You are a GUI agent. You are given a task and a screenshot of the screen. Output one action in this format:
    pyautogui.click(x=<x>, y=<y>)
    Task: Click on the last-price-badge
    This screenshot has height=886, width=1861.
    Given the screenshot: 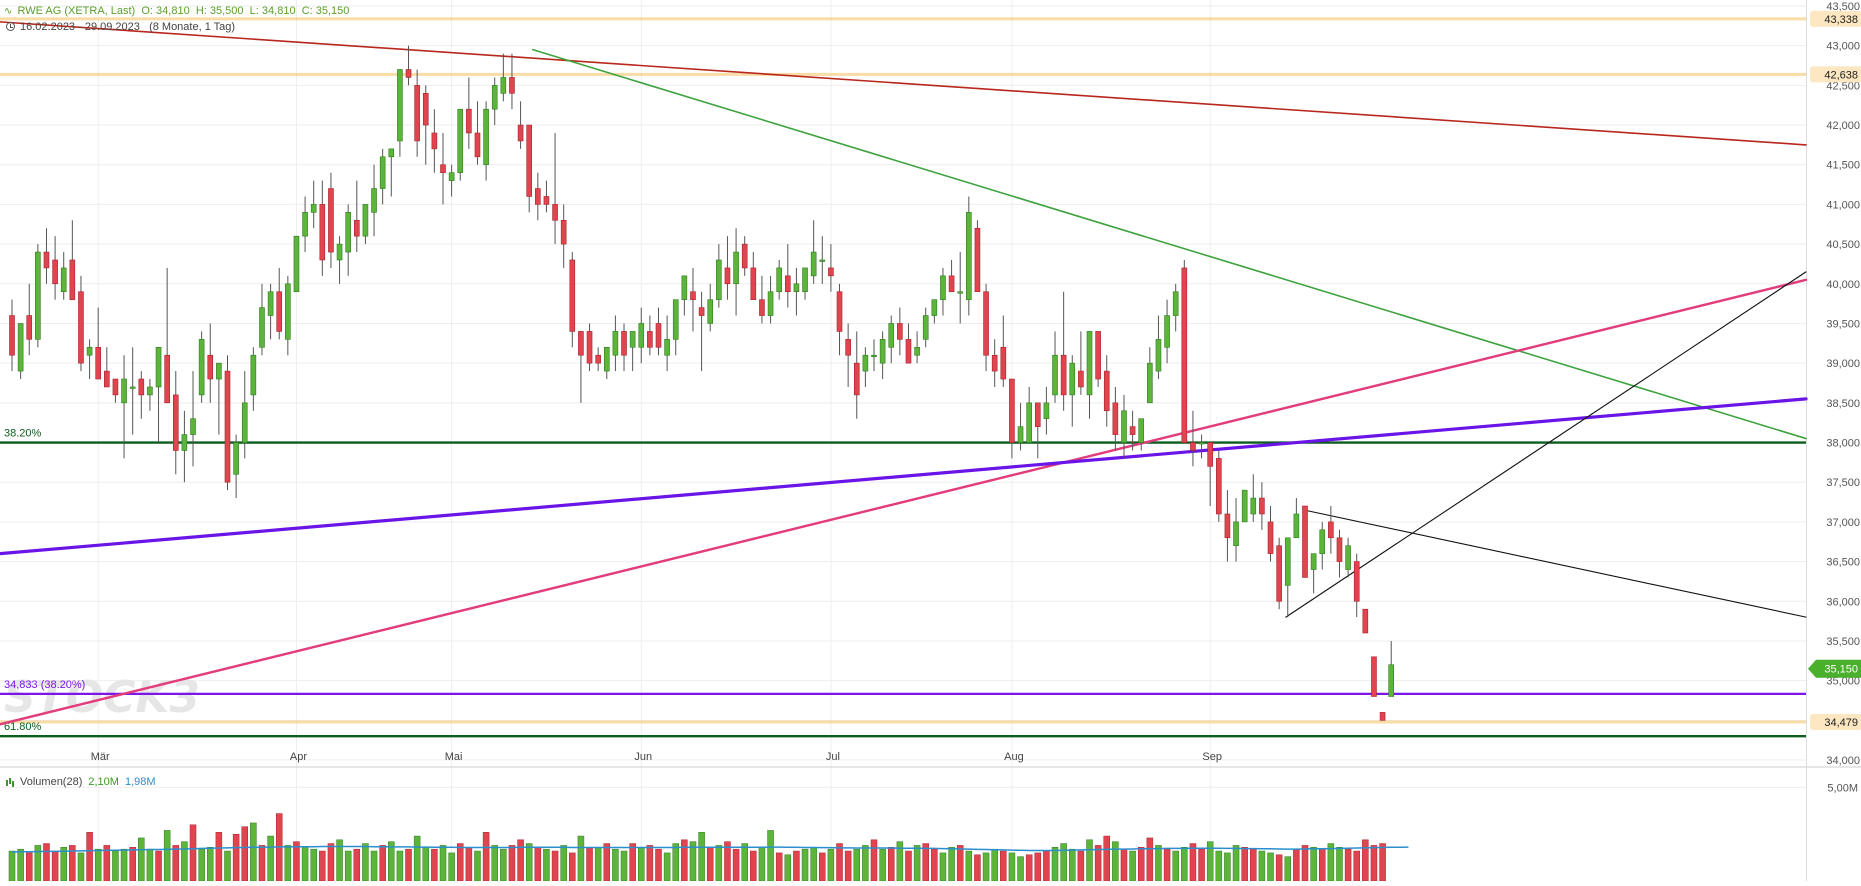 What is the action you would take?
    pyautogui.click(x=1834, y=668)
    